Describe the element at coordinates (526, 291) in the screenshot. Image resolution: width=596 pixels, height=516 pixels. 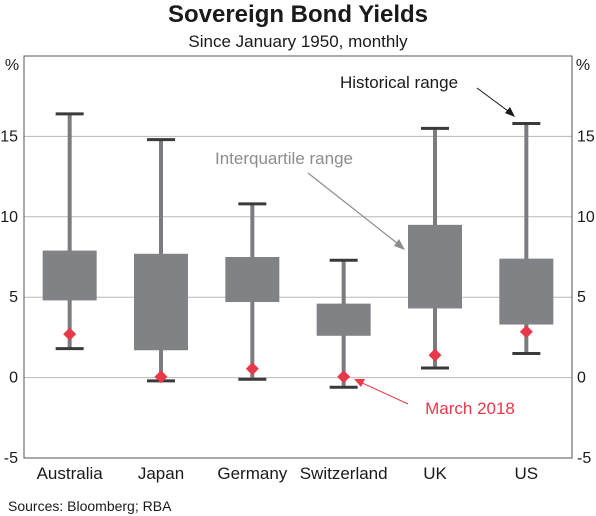
I see `iqr-box-us` at that location.